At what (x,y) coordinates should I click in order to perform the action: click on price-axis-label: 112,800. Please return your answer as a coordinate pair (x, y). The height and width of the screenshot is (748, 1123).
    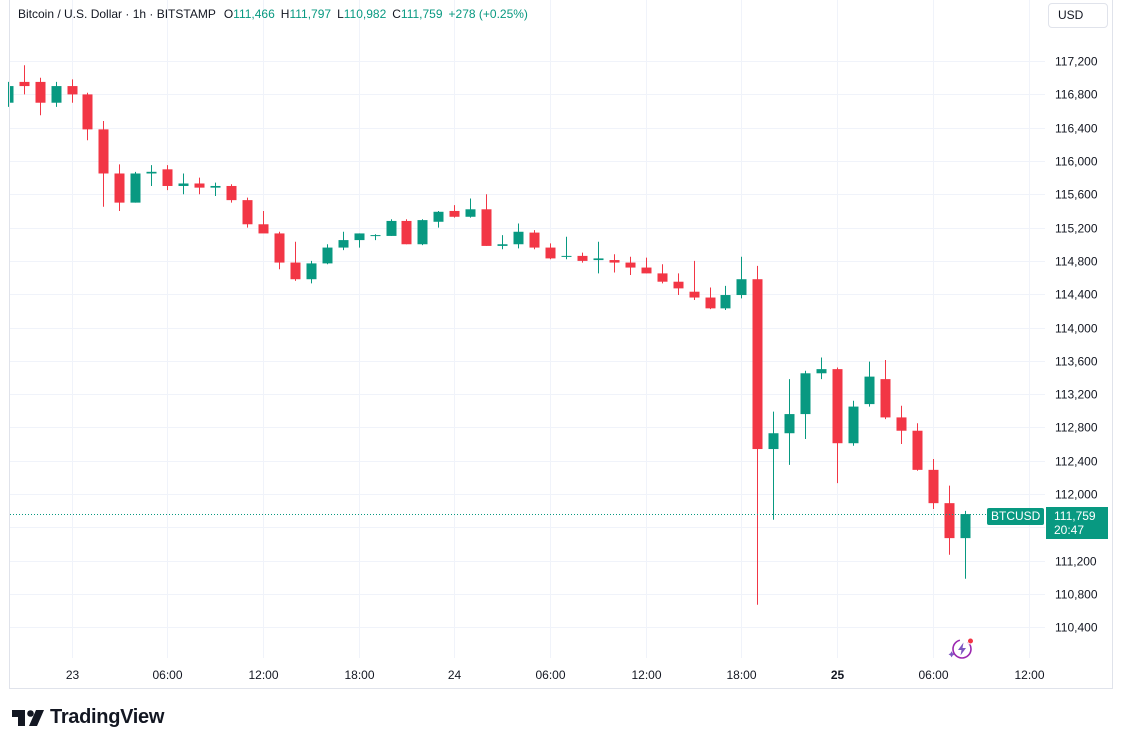
    Looking at the image, I should click on (1076, 428).